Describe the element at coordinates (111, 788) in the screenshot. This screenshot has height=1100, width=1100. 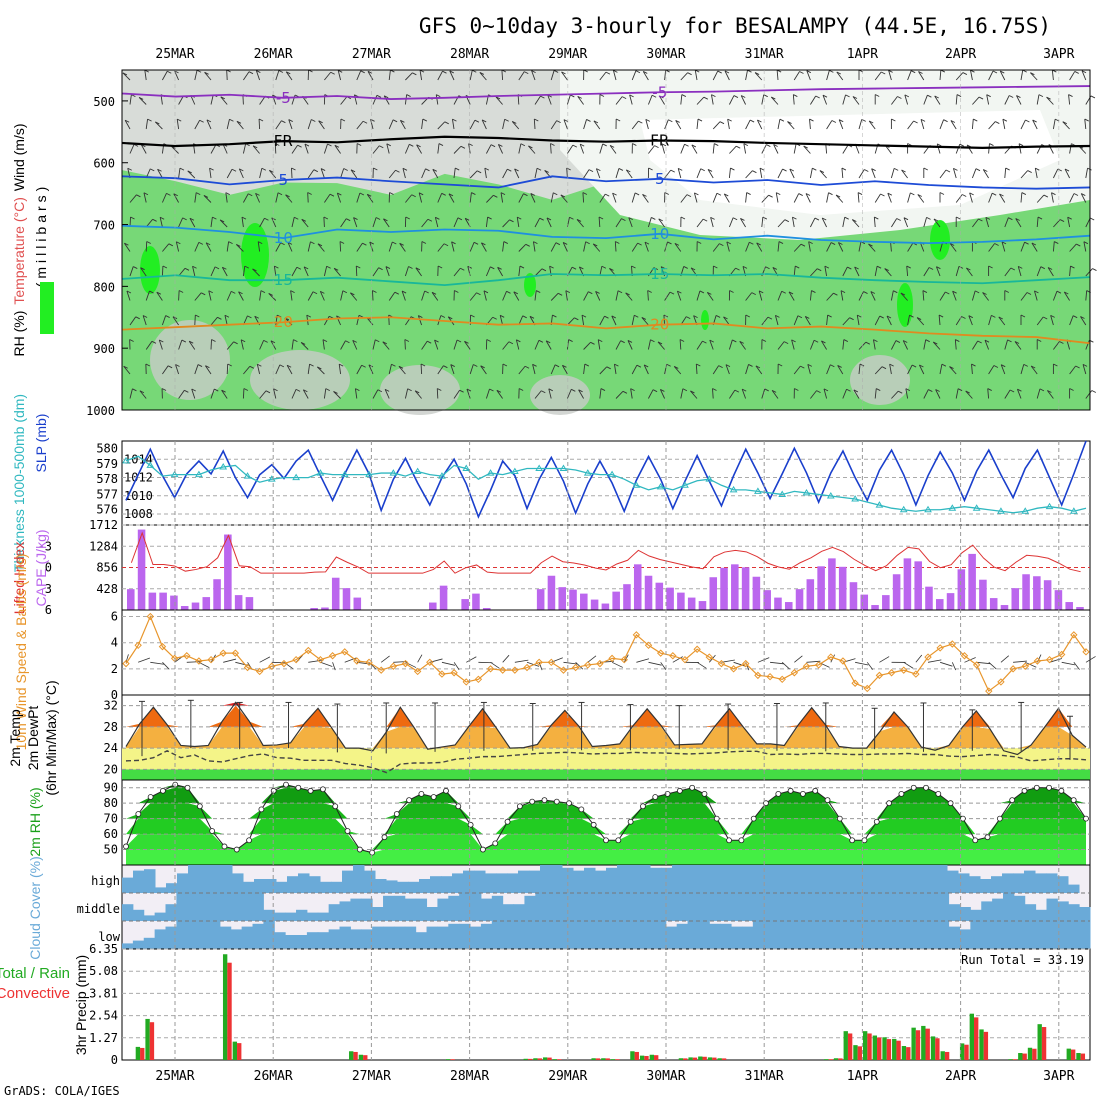
I see `rh2m-tick-label: 90` at that location.